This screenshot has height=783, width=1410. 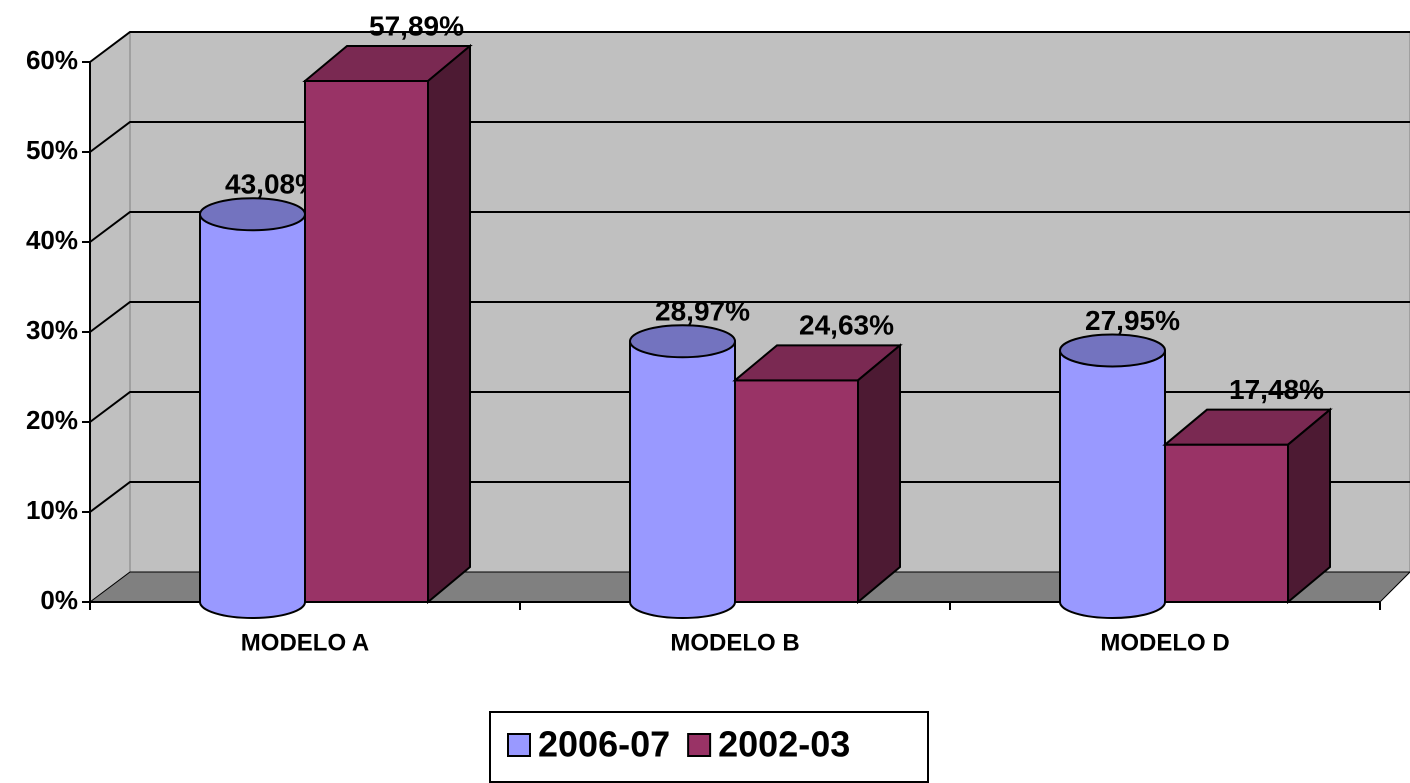 What do you see at coordinates (1132, 320) in the screenshot?
I see `value-label: 27,95%` at bounding box center [1132, 320].